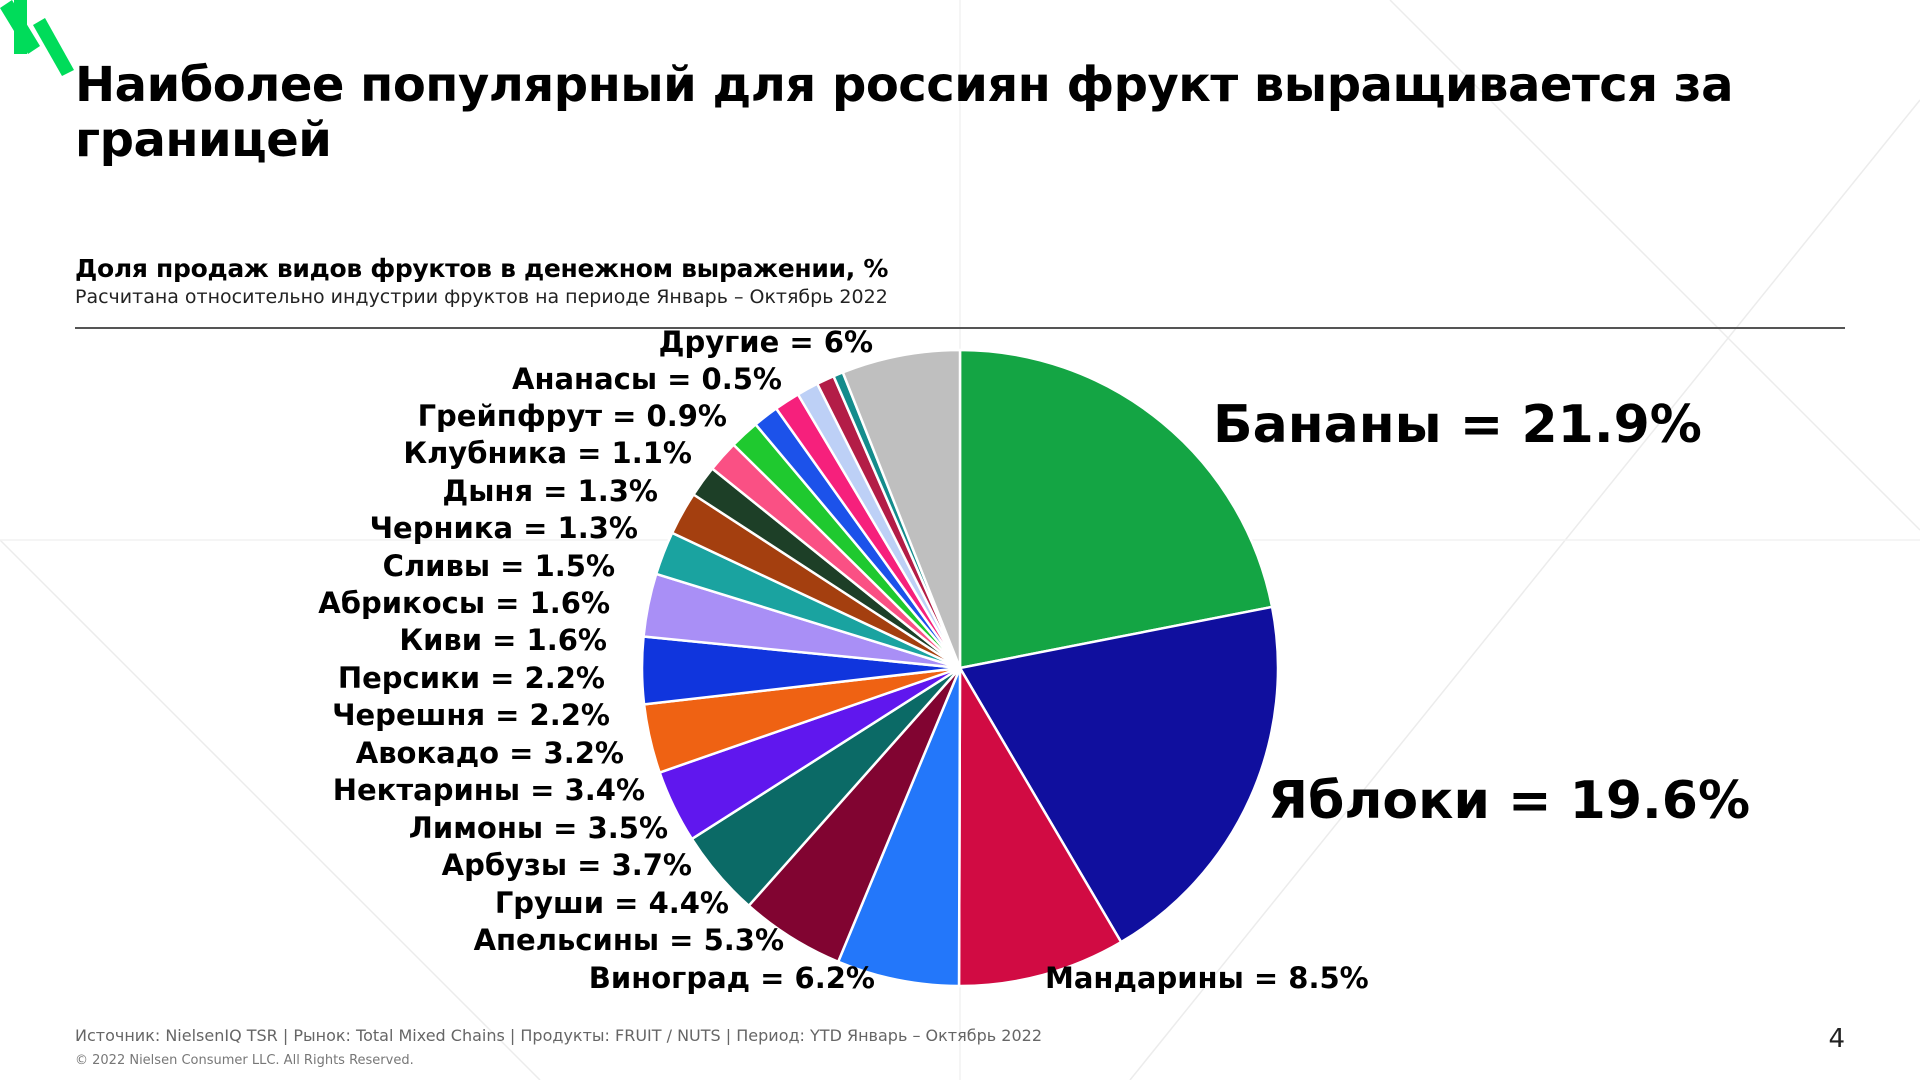 This screenshot has width=1920, height=1080. Describe the element at coordinates (471, 678) in the screenshot. I see `slice-label: Персики = 2.2%` at that location.